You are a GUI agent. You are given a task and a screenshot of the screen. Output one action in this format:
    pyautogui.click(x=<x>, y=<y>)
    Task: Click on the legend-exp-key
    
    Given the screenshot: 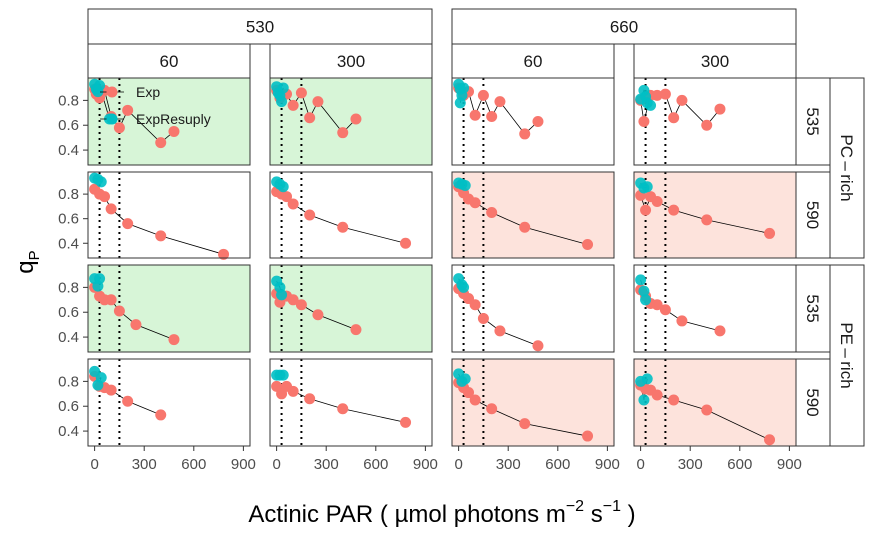 What is the action you would take?
    pyautogui.click(x=112, y=92)
    